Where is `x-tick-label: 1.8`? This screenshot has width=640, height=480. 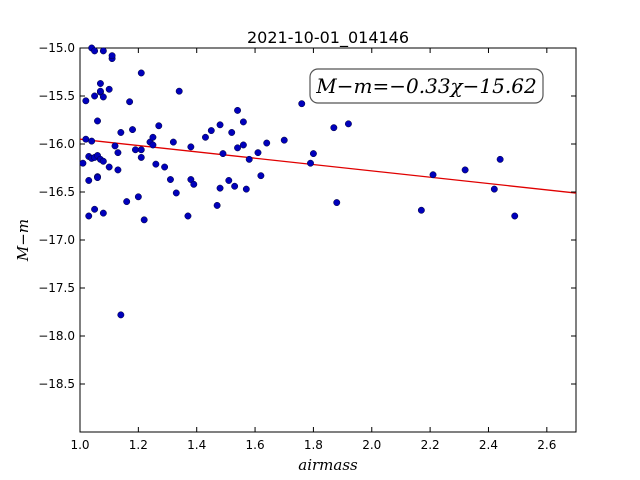
x-tick-label: 1.8 is located at coordinates (313, 445).